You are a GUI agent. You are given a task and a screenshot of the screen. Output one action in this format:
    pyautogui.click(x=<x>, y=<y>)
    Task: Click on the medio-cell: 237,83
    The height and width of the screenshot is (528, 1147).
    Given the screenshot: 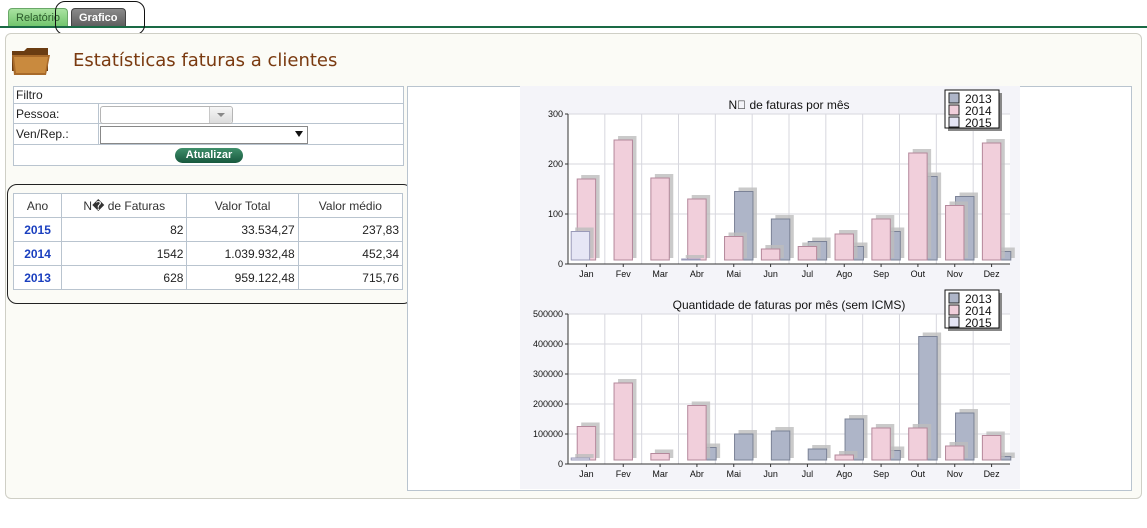 What is the action you would take?
    pyautogui.click(x=350, y=229)
    